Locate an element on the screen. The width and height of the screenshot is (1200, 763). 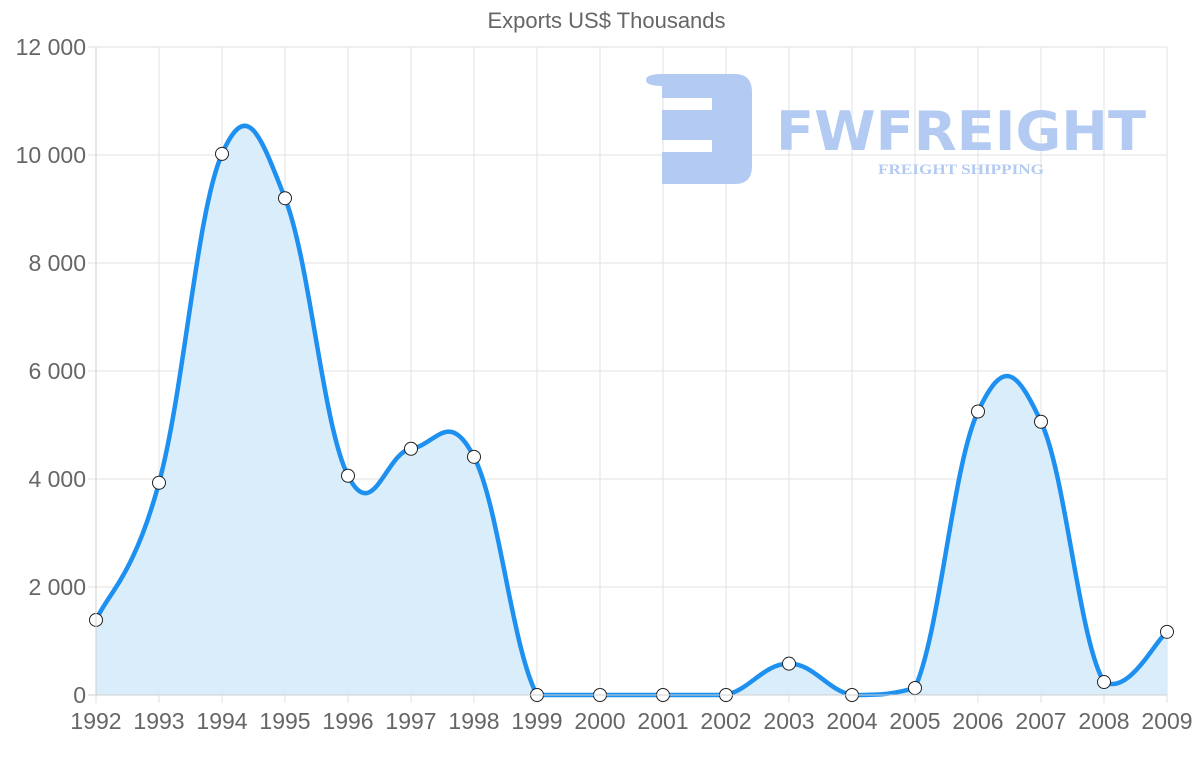
x-tick-label: 1993 is located at coordinates (158, 721).